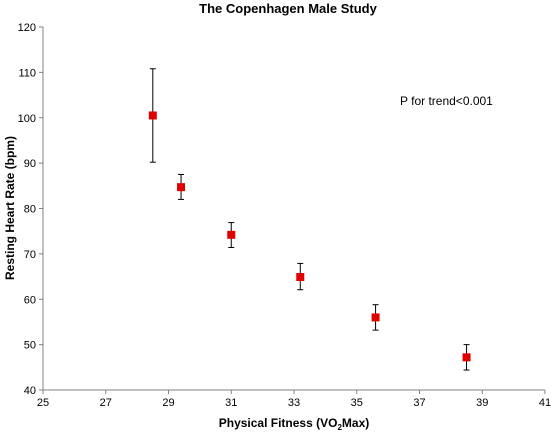 The width and height of the screenshot is (554, 433). What do you see at coordinates (545, 403) in the screenshot?
I see `x-tick-label: 41` at bounding box center [545, 403].